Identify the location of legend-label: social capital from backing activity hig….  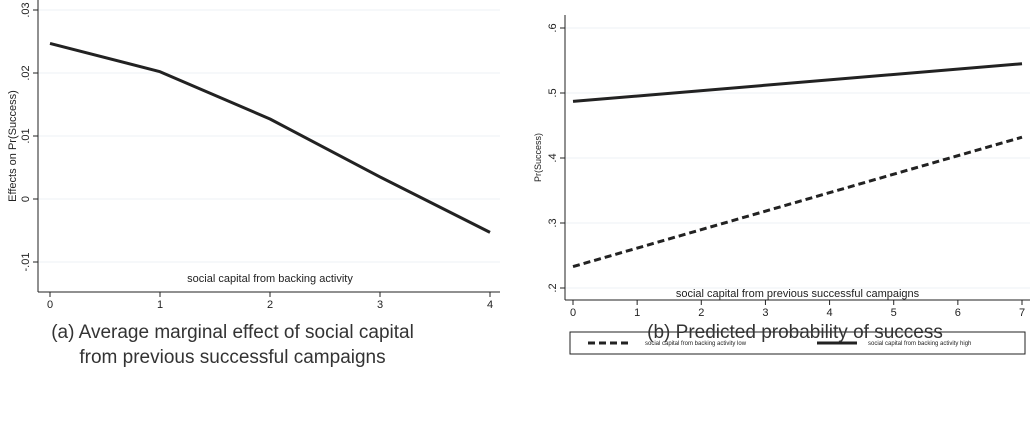
(919, 344).